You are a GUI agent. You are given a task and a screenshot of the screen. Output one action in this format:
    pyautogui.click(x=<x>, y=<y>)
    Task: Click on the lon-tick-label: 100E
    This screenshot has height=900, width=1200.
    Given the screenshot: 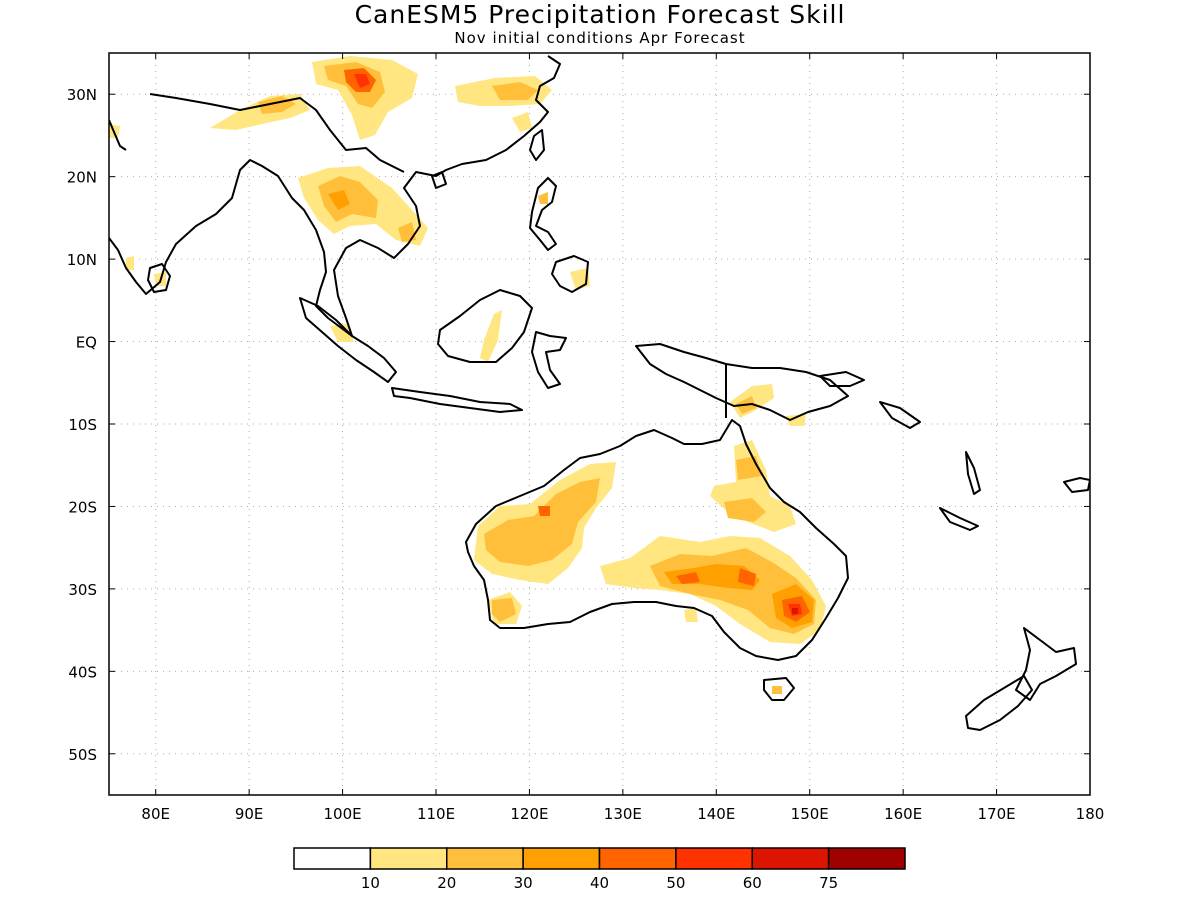 What is the action you would take?
    pyautogui.click(x=343, y=814)
    